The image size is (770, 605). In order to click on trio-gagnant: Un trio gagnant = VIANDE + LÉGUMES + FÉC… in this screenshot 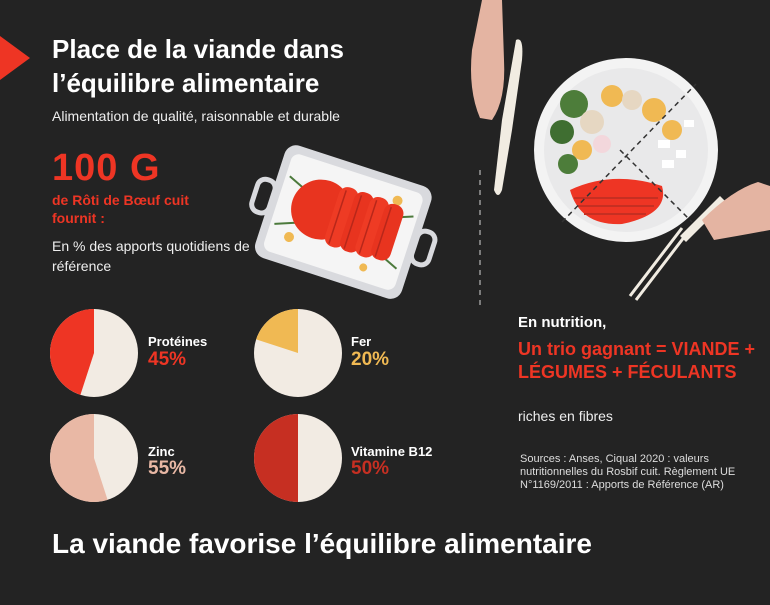, I will do `click(637, 360)`.